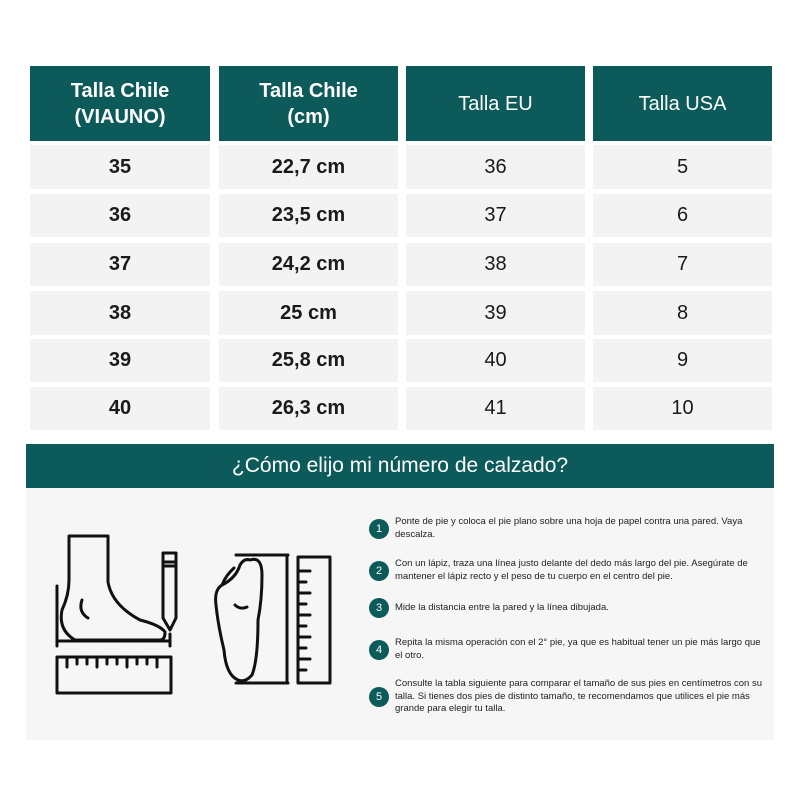 The height and width of the screenshot is (800, 800). What do you see at coordinates (682, 215) in the screenshot?
I see `table-cell: 6` at bounding box center [682, 215].